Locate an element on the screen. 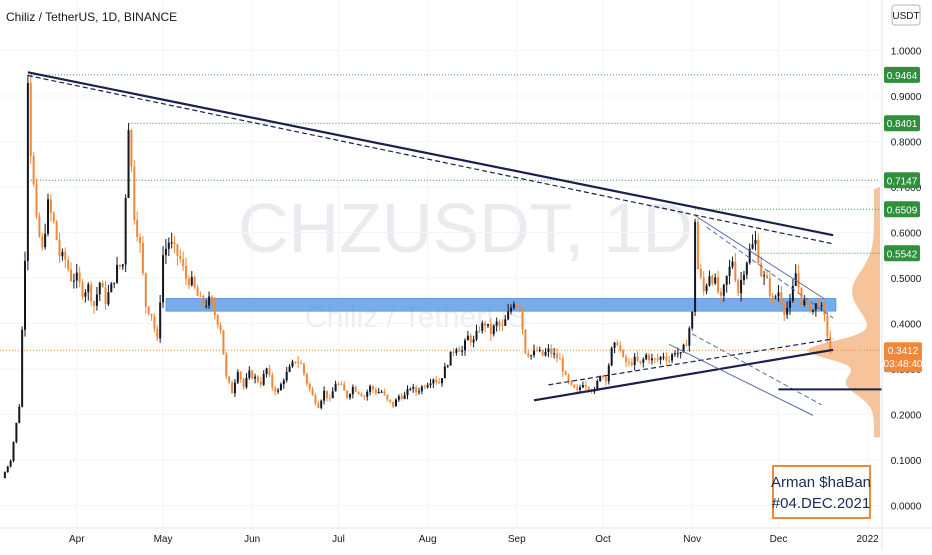  signature-frame is located at coordinates (821, 492).